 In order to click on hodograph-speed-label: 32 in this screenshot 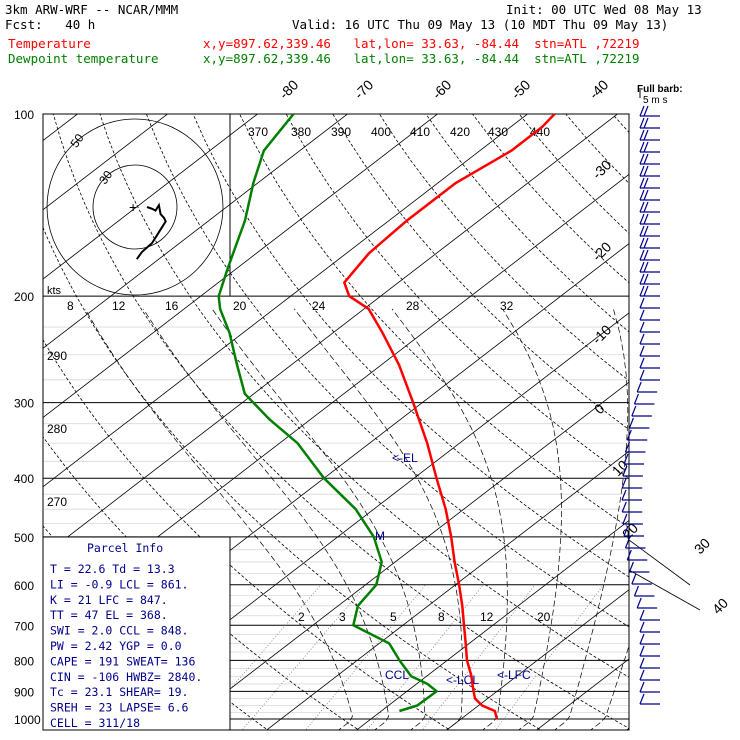, I will do `click(507, 306)`.